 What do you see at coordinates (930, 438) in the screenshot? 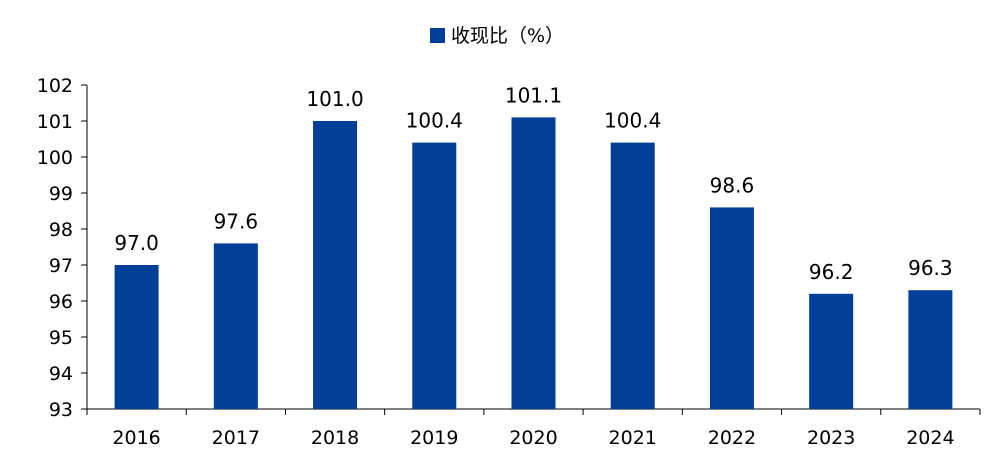
I see `x-tick-label: 2024` at bounding box center [930, 438].